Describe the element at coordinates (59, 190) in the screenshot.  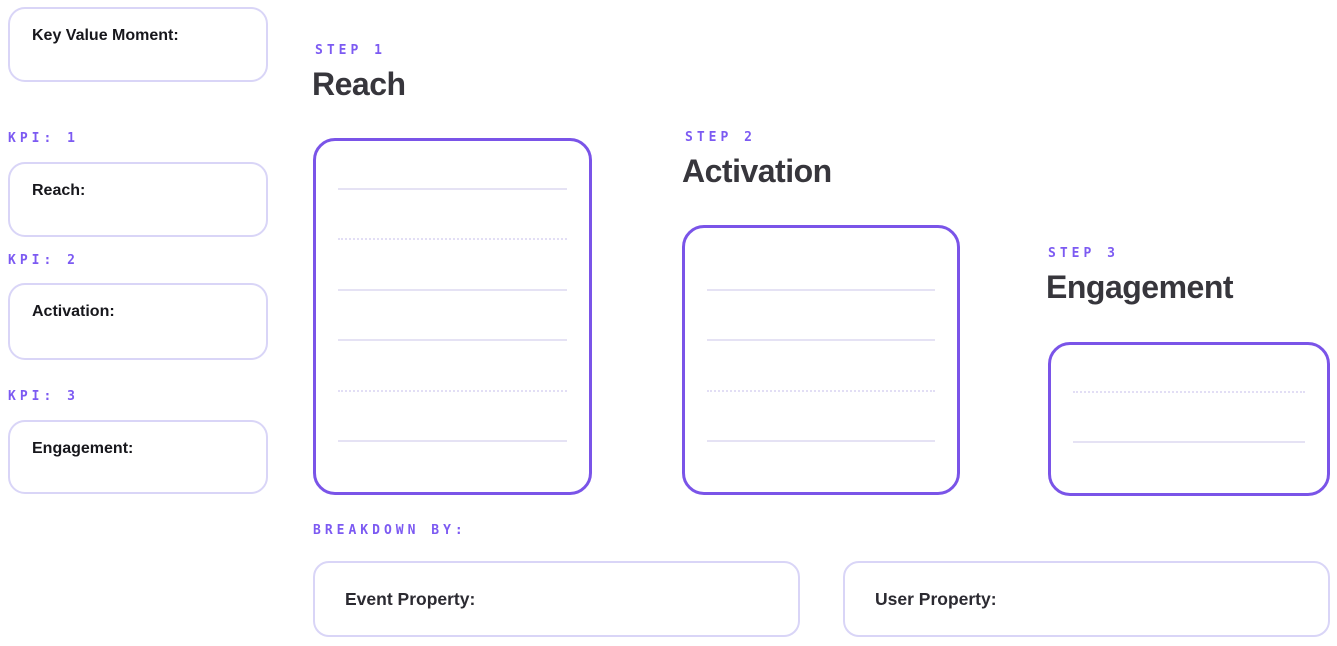
I see `kpi-1-box-label: Reach:` at that location.